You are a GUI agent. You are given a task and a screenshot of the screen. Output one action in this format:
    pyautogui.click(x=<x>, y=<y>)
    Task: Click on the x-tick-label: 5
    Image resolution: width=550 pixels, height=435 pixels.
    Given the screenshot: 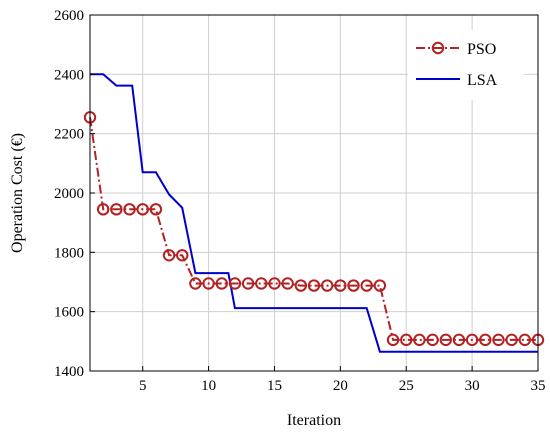 What is the action you would take?
    pyautogui.click(x=143, y=386)
    